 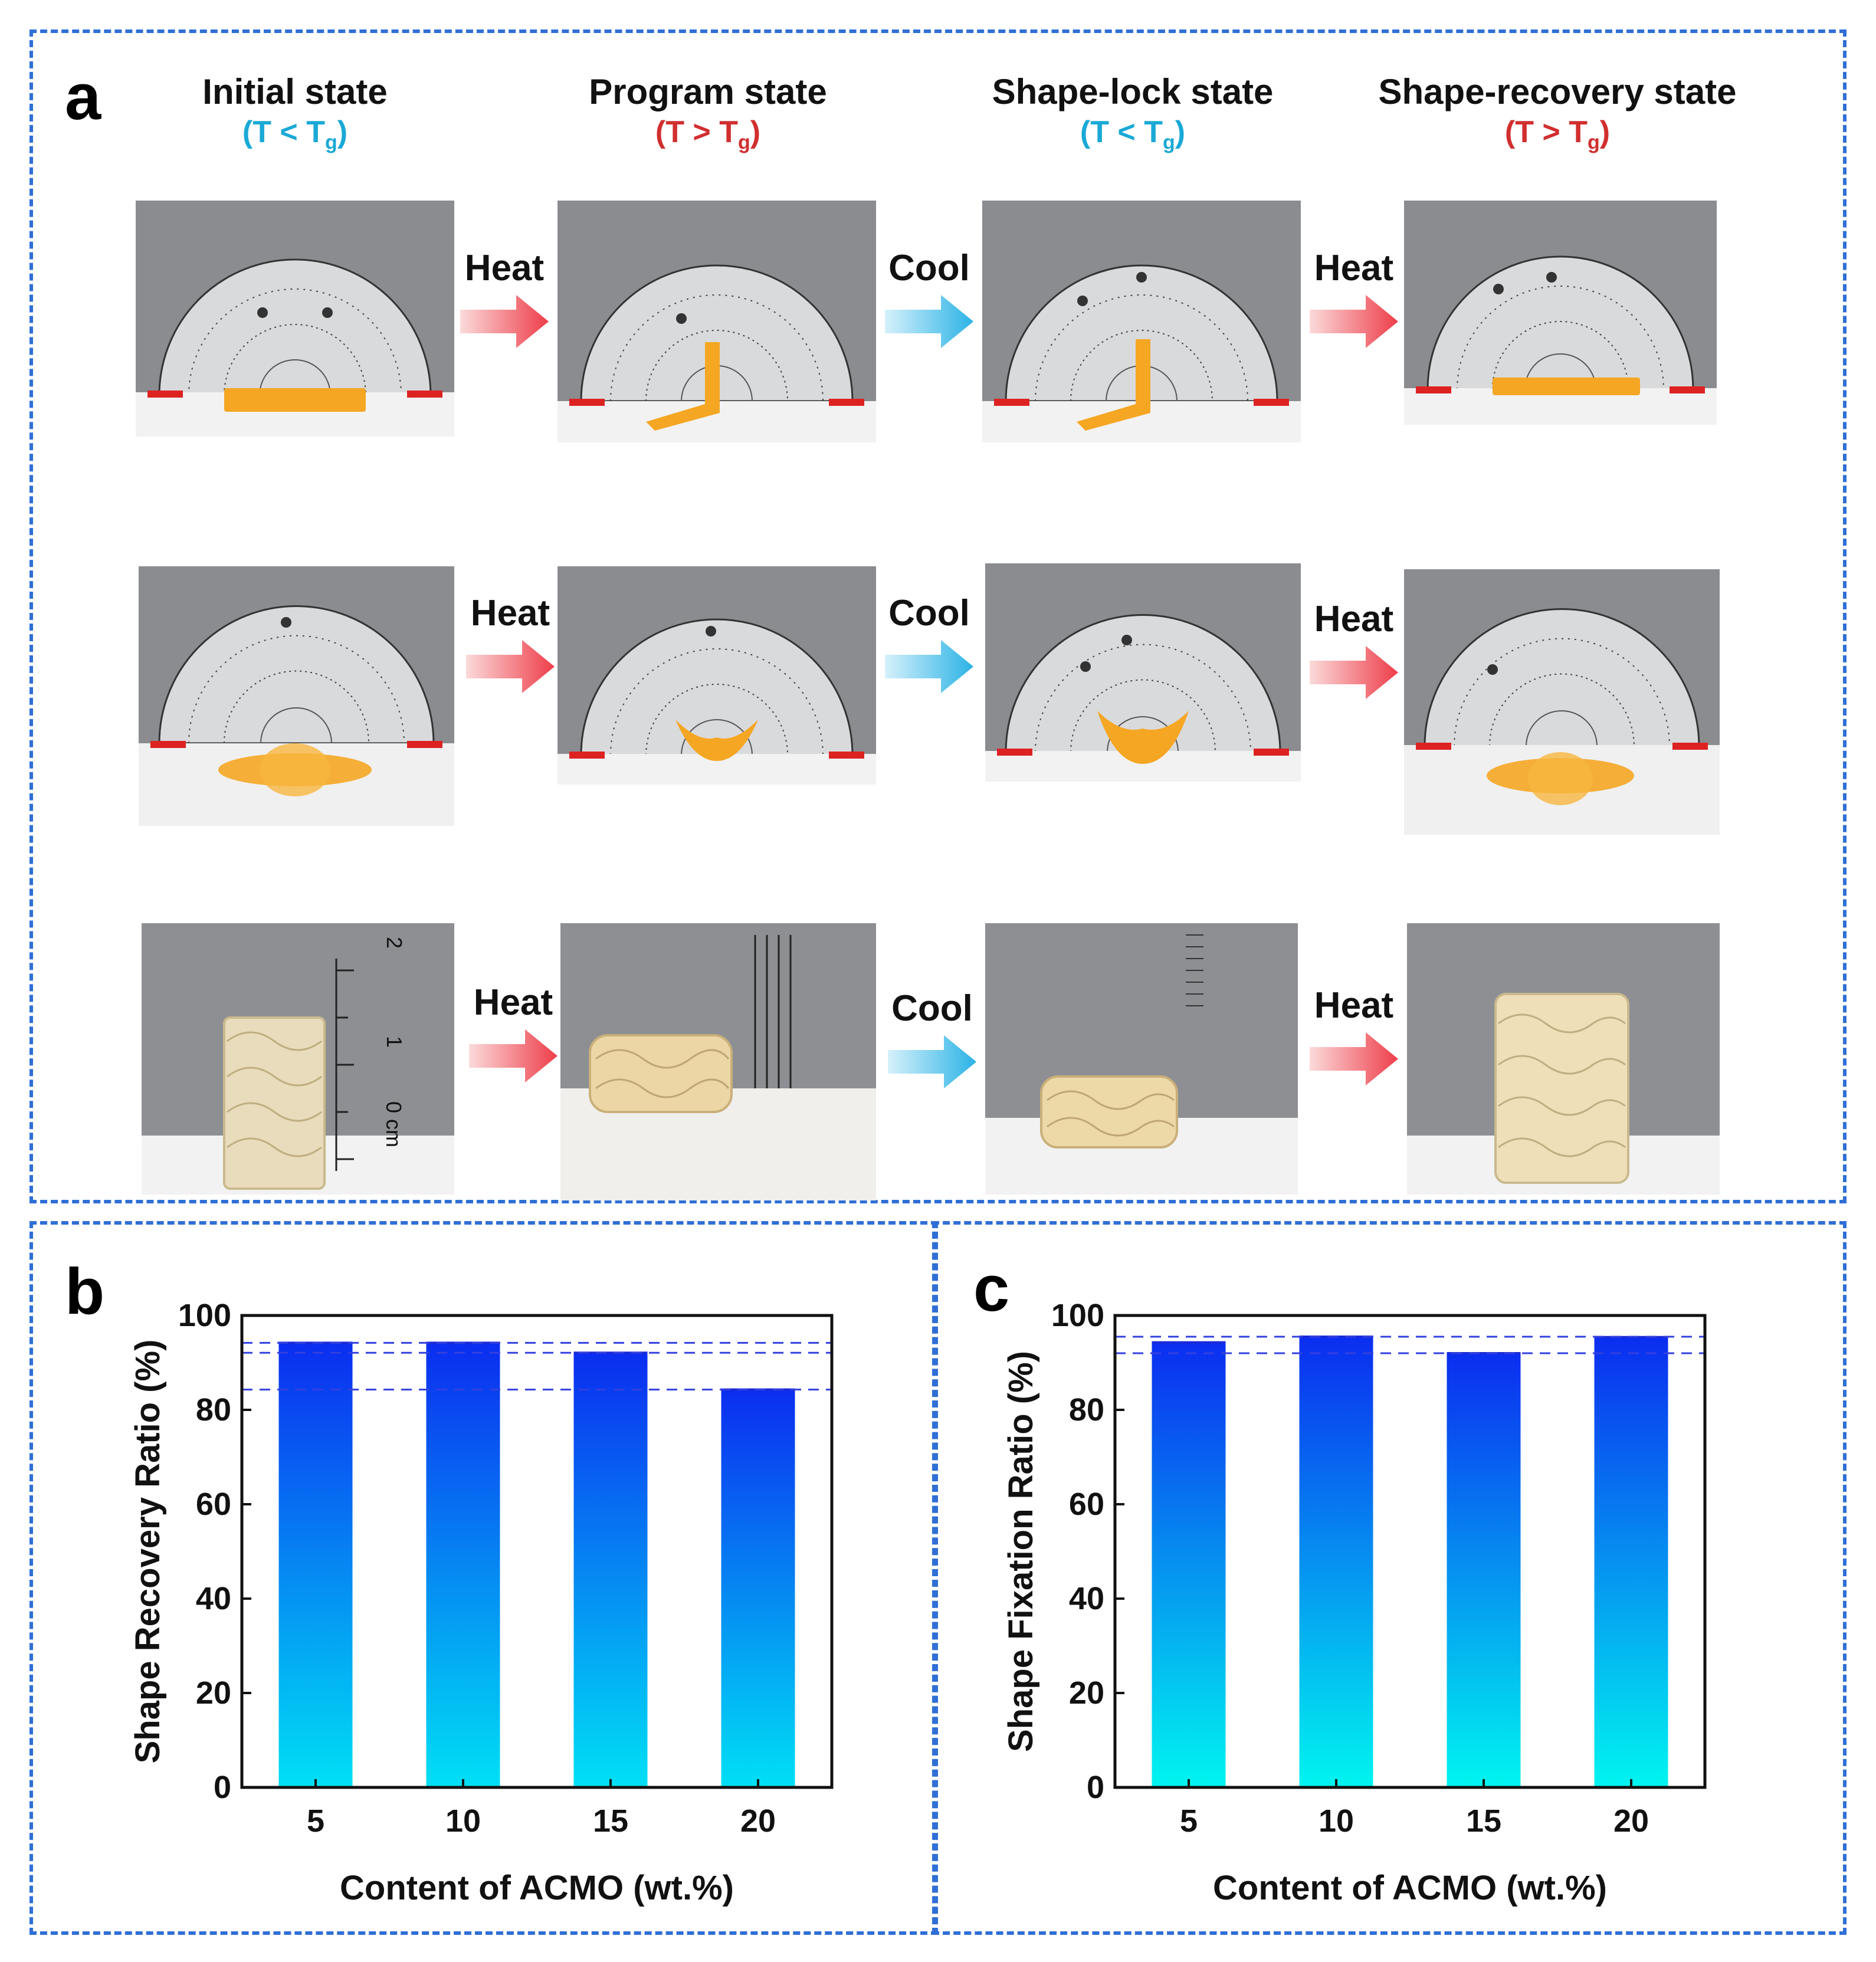 I want to click on state-header-program: Program state (T > Tg), so click(x=707, y=116).